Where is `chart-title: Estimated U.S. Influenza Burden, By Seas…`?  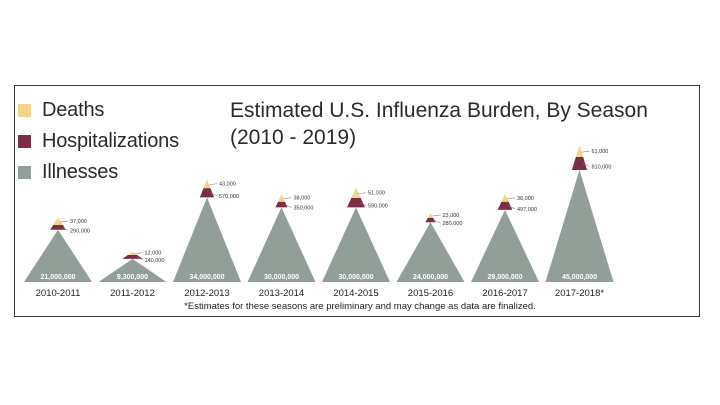
chart-title: Estimated U.S. Influenza Burden, By Seas… is located at coordinates (439, 124).